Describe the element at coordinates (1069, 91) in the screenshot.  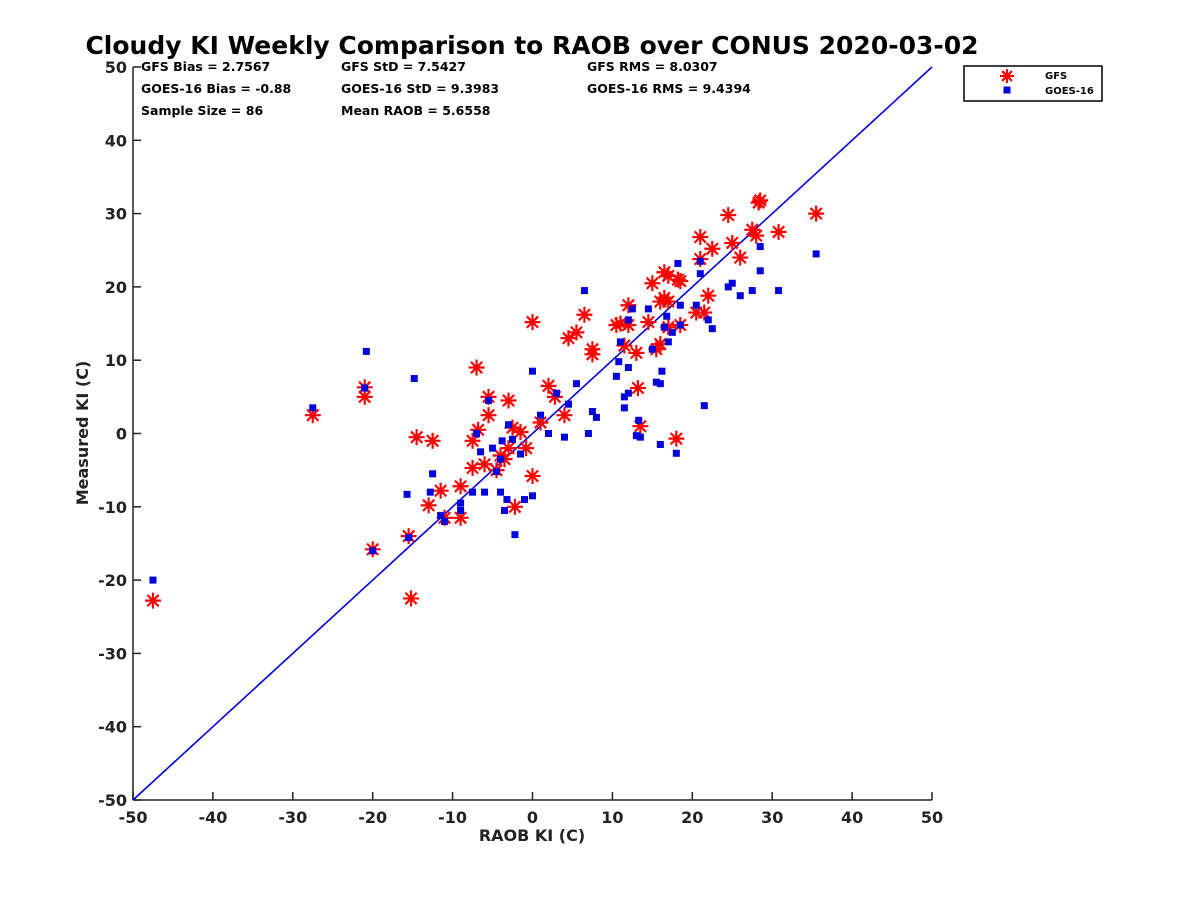
I see `legend-label-goes16: GOES-16` at that location.